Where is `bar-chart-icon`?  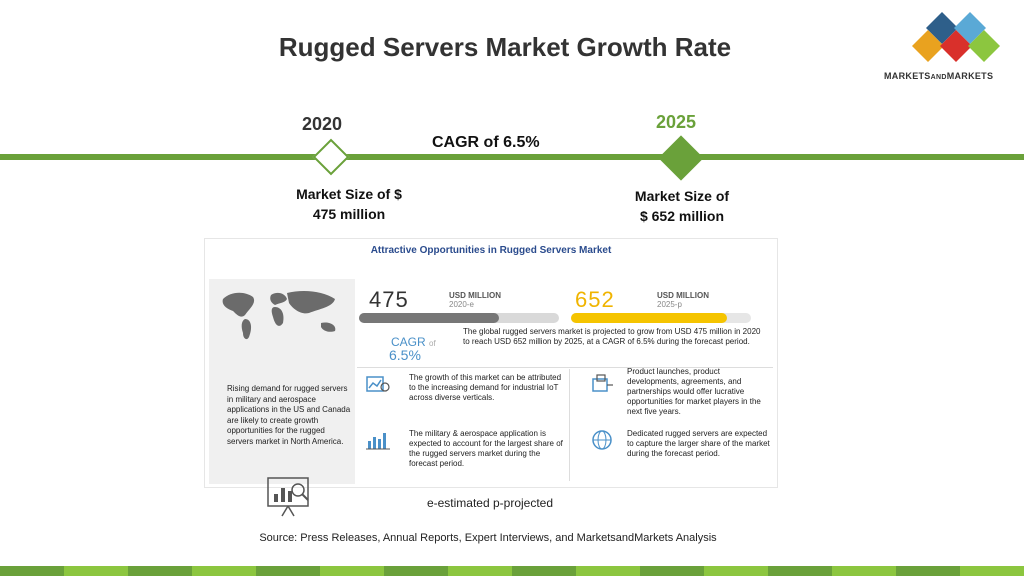
bar-chart-icon is located at coordinates (378, 441).